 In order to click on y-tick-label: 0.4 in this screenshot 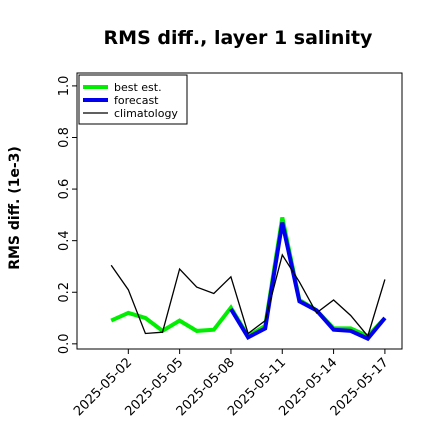, I will do `click(64, 240)`.